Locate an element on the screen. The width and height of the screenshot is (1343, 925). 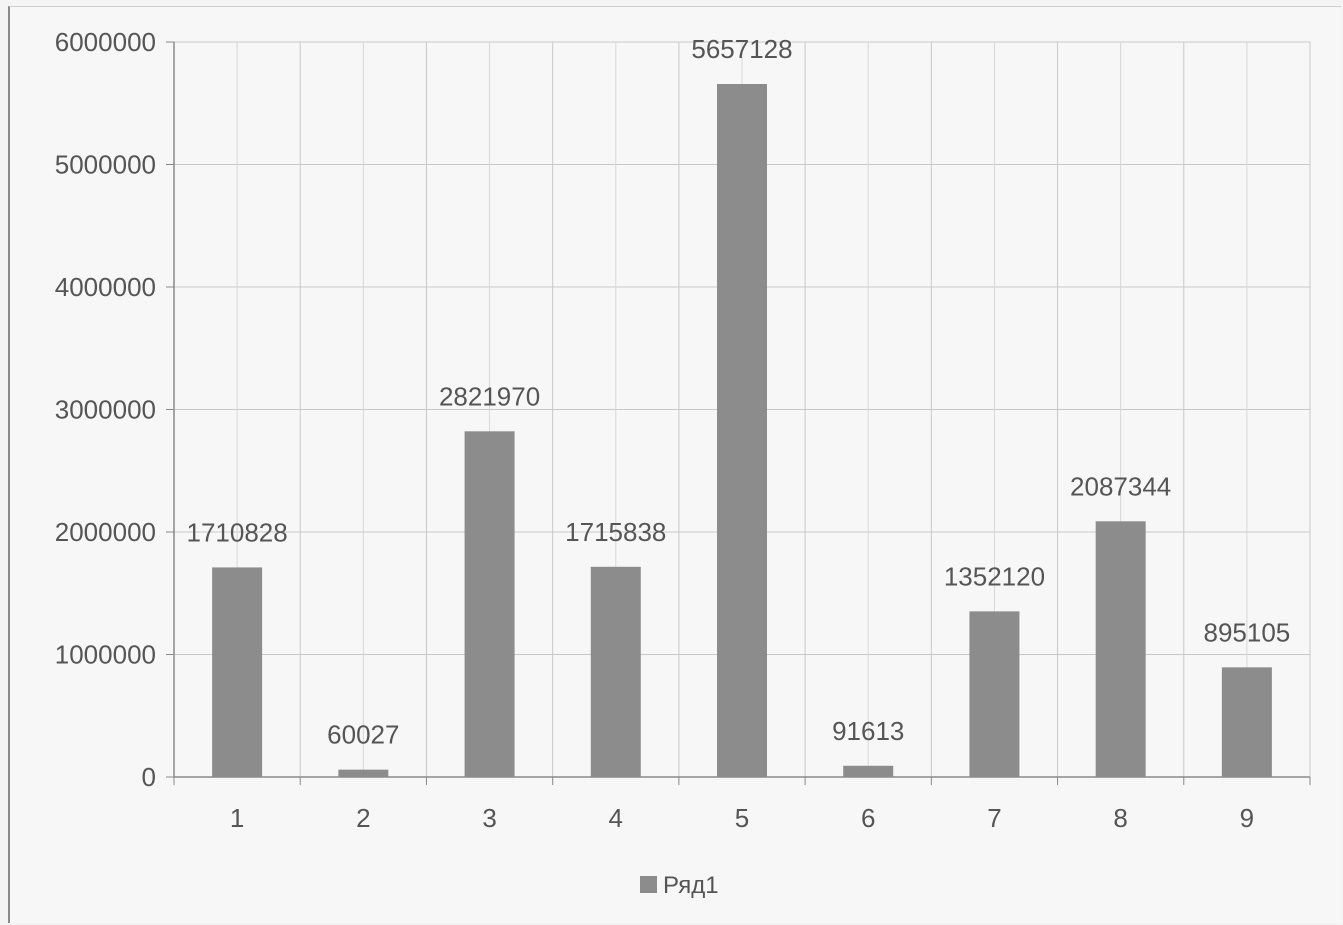
x-tick-label: 2 is located at coordinates (363, 818).